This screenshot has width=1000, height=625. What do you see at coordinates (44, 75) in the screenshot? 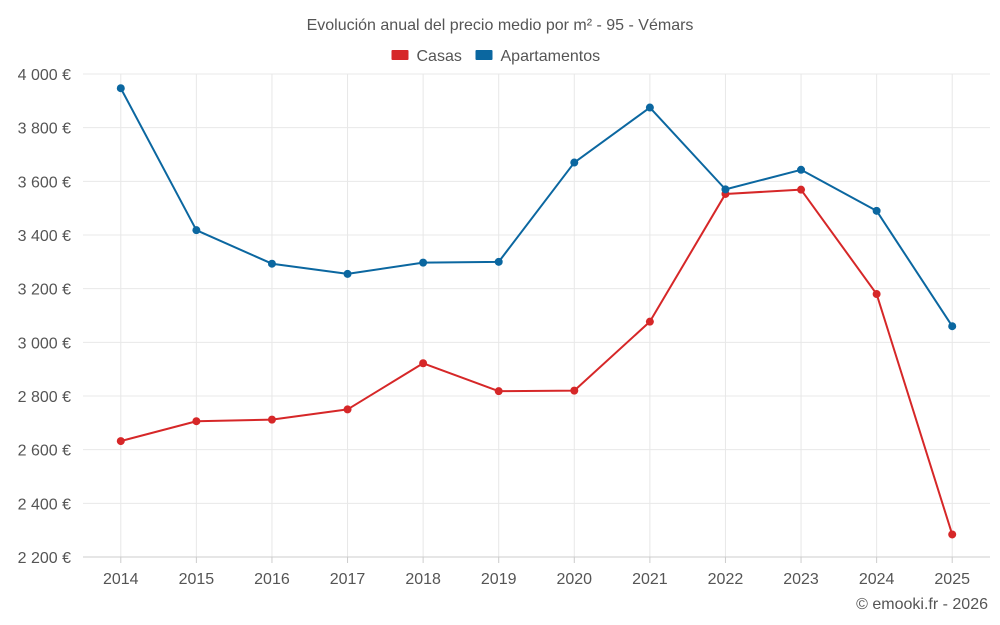
I see `y-tick-label: 4 000 €` at bounding box center [44, 75].